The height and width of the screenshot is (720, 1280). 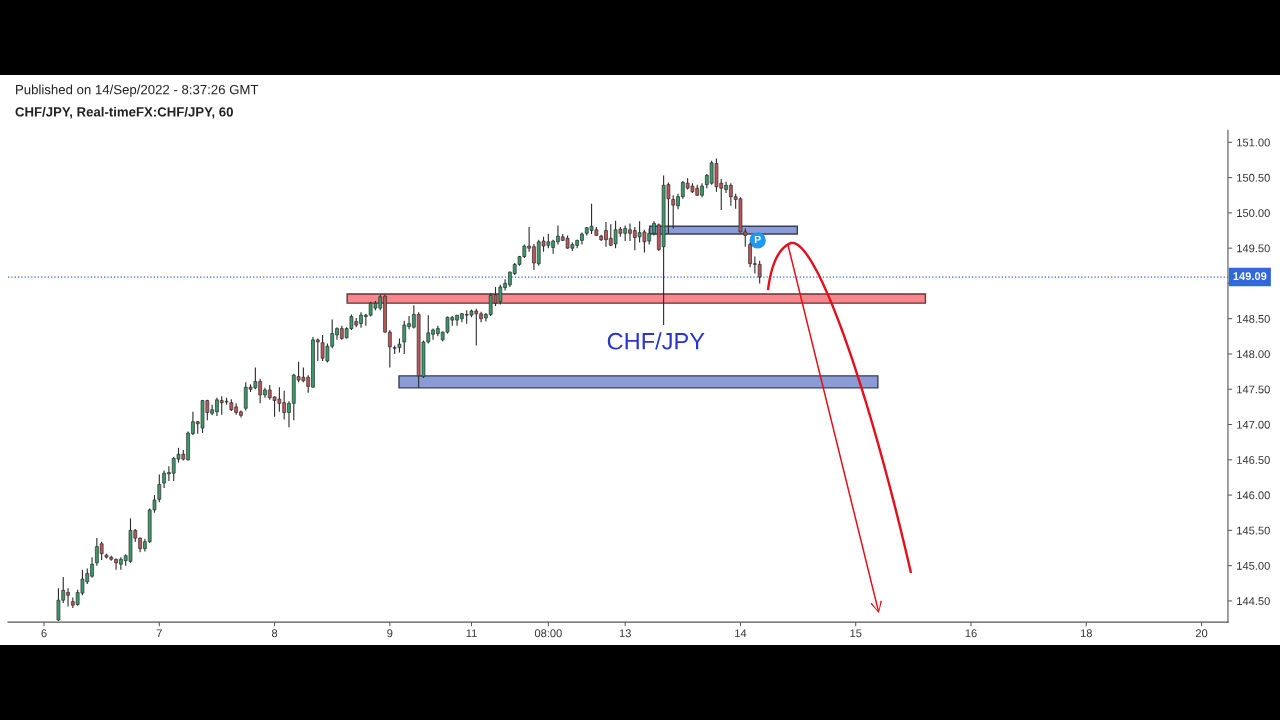 What do you see at coordinates (1253, 495) in the screenshot?
I see `y-tick-label: 146.00` at bounding box center [1253, 495].